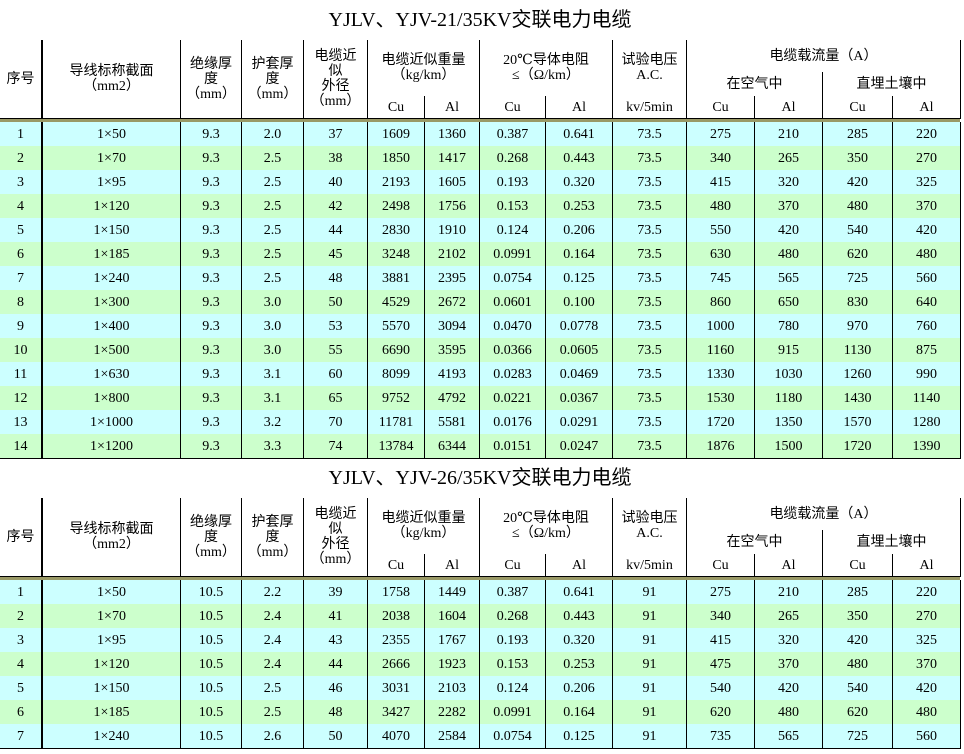  What do you see at coordinates (720, 616) in the screenshot?
I see `data-cell: 340` at bounding box center [720, 616].